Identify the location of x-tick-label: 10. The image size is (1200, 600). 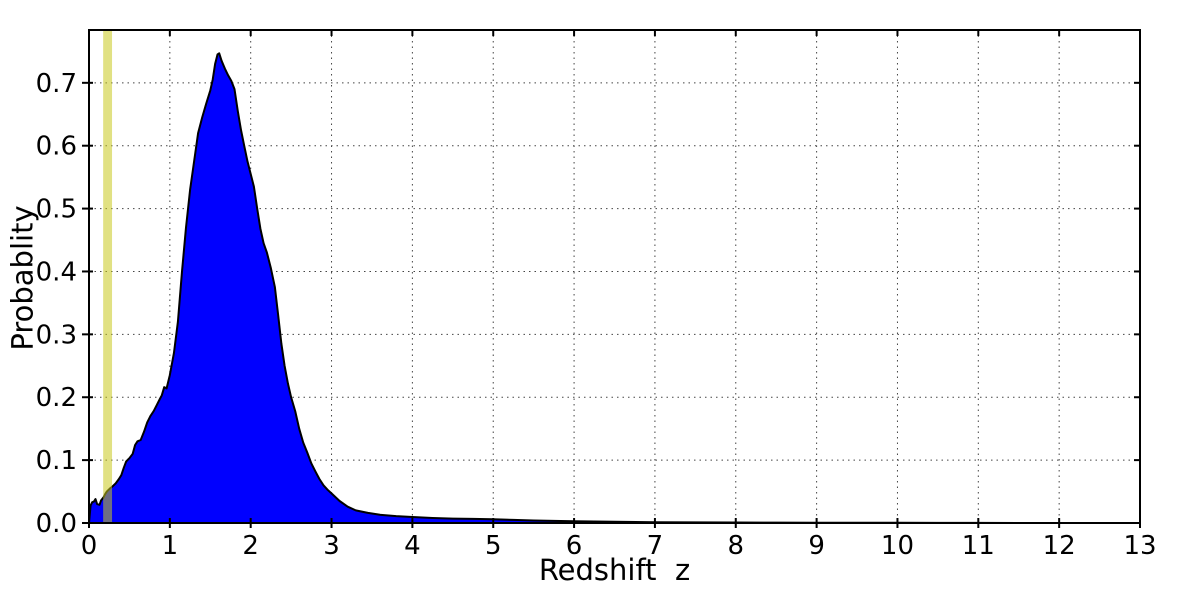
(897, 546).